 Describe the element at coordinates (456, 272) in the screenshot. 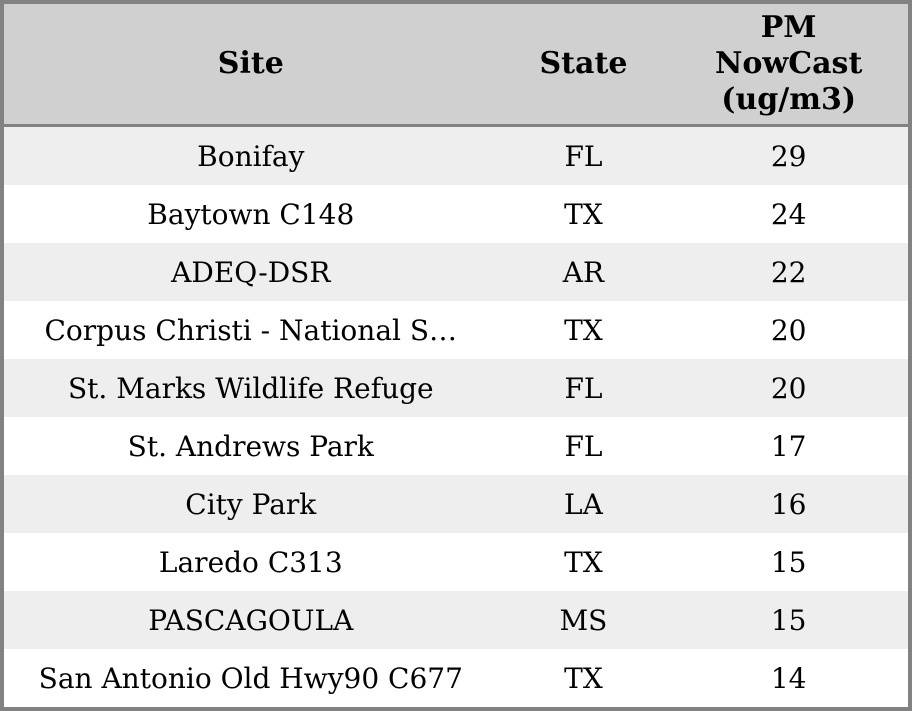

I see `table-row: ADEQ-DSR AR 22` at that location.